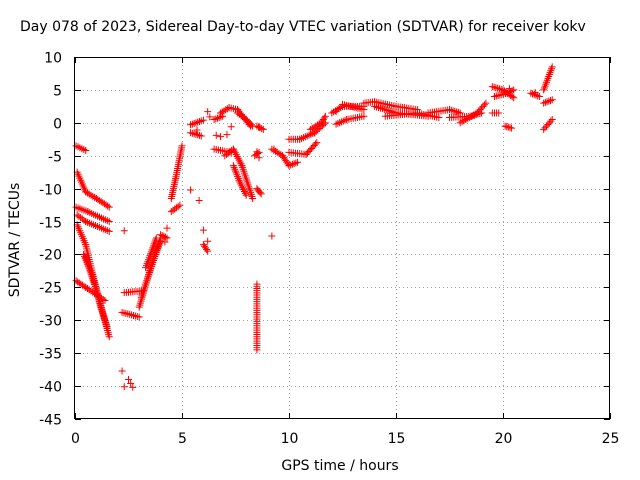 This screenshot has height=480, width=640. What do you see at coordinates (315, 144) in the screenshot?
I see `data-point-arc-af` at bounding box center [315, 144].